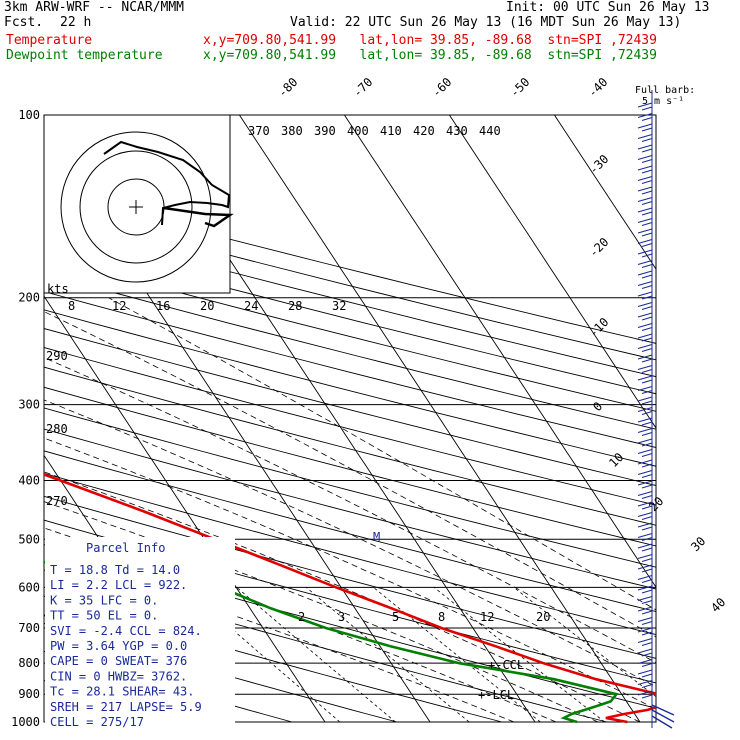 The height and width of the screenshot is (740, 740). Describe the element at coordinates (29, 587) in the screenshot. I see `pressure-label: 600` at that location.